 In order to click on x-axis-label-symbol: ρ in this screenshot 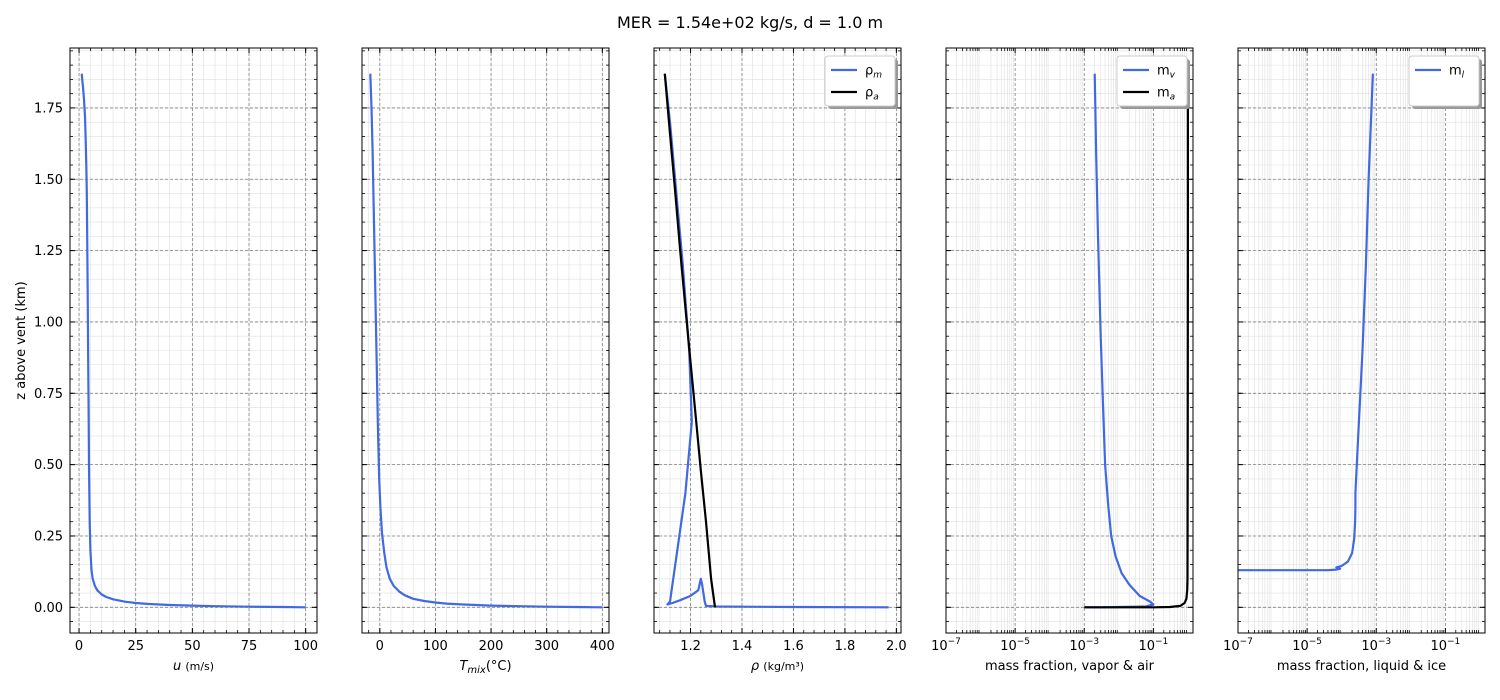, I will do `click(757, 666)`.